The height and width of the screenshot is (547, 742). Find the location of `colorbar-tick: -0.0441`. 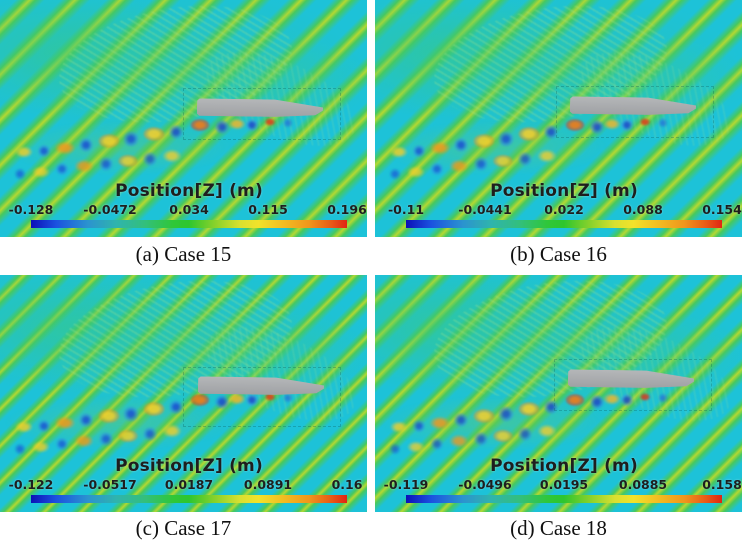

colorbar-tick: -0.0441 is located at coordinates (485, 209).